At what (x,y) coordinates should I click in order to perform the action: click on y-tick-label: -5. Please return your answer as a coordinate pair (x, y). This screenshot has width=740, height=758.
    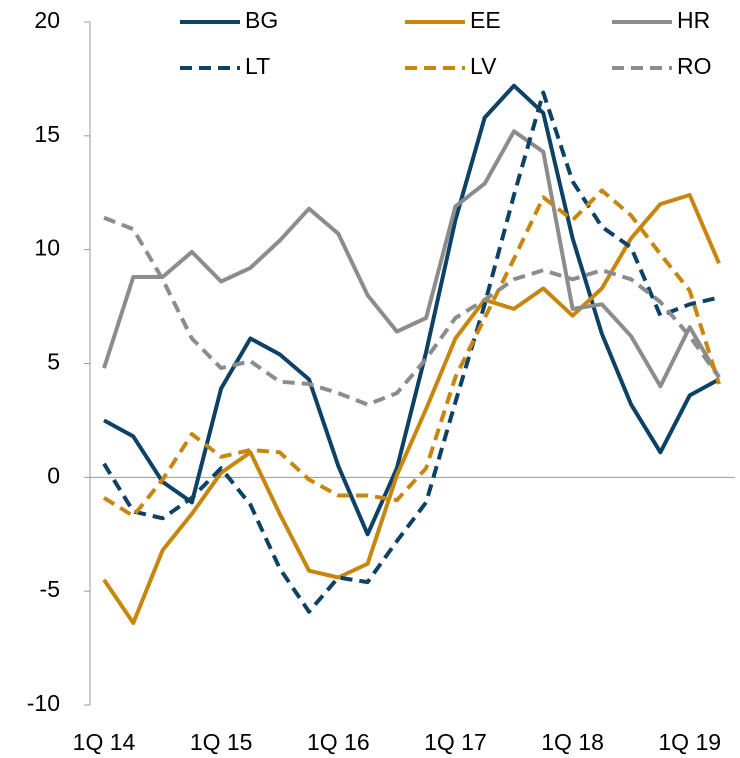
    Looking at the image, I should click on (50, 589).